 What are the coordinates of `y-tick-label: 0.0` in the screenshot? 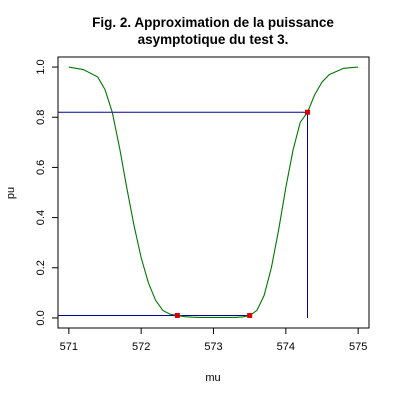 It's located at (41, 317).